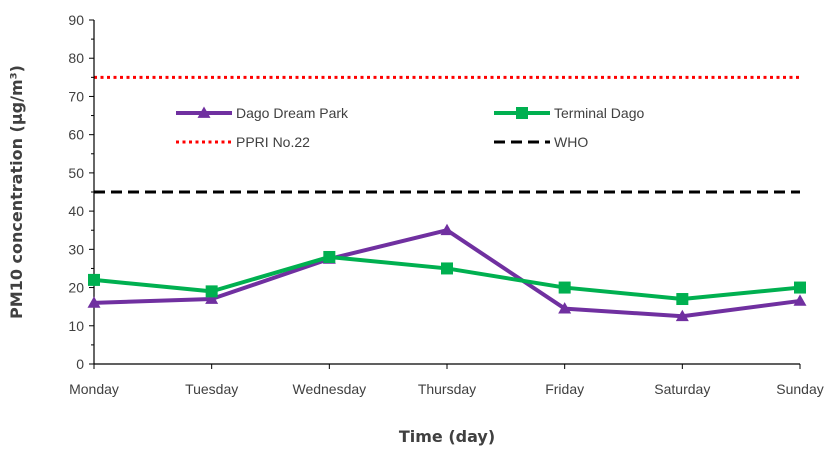  What do you see at coordinates (564, 389) in the screenshot?
I see `x-tick-label: Friday` at bounding box center [564, 389].